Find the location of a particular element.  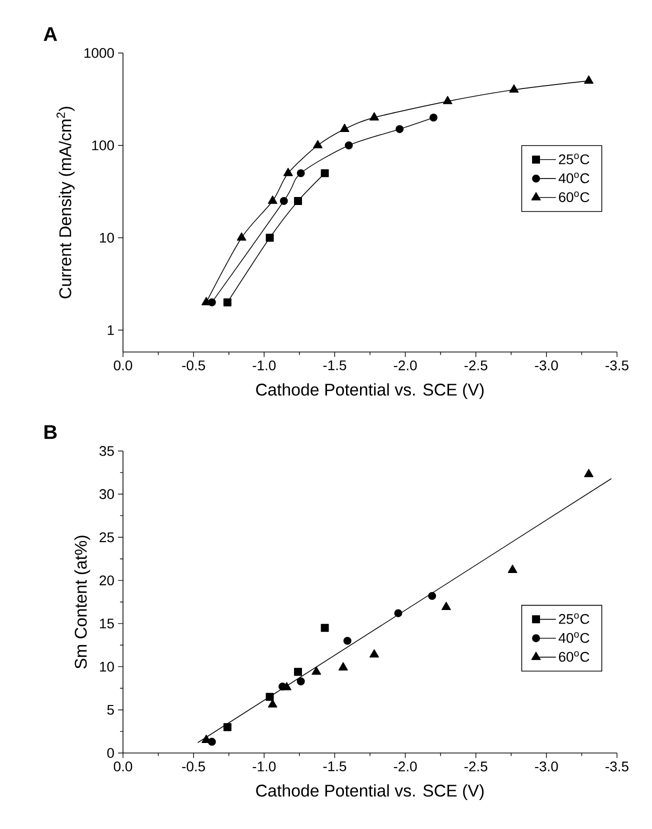

y-axis-title: Current Density (mA/cm$^{2}$) is located at coordinates (65, 202).